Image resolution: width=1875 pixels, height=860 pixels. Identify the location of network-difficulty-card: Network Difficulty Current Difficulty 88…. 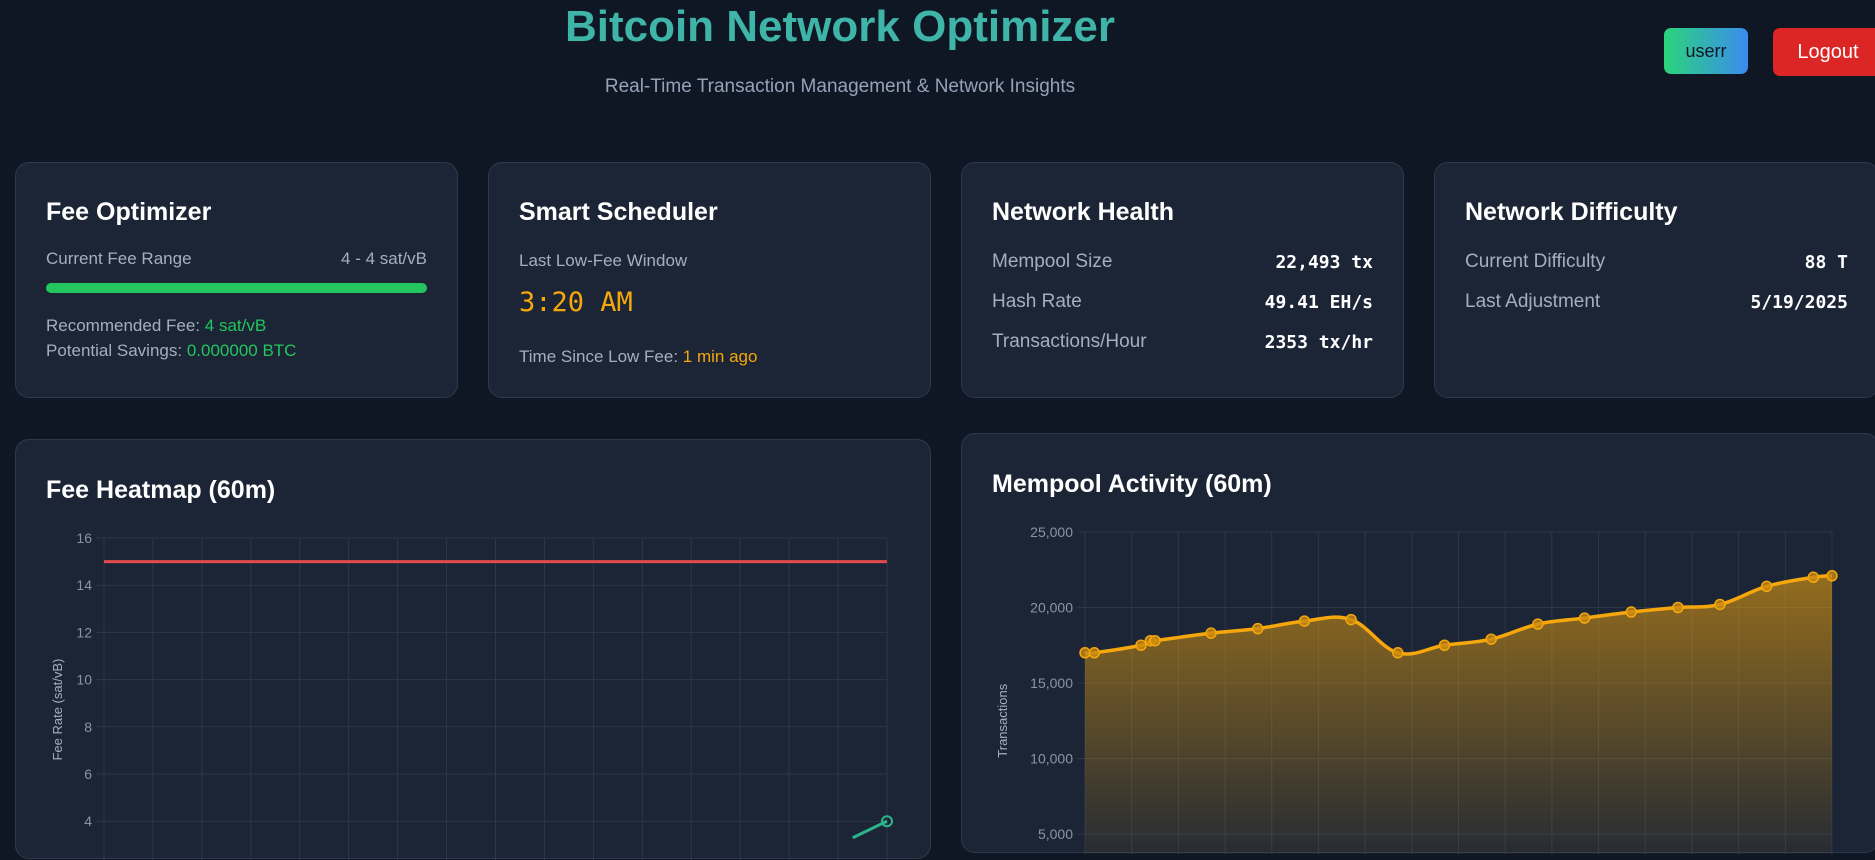
(1654, 280).